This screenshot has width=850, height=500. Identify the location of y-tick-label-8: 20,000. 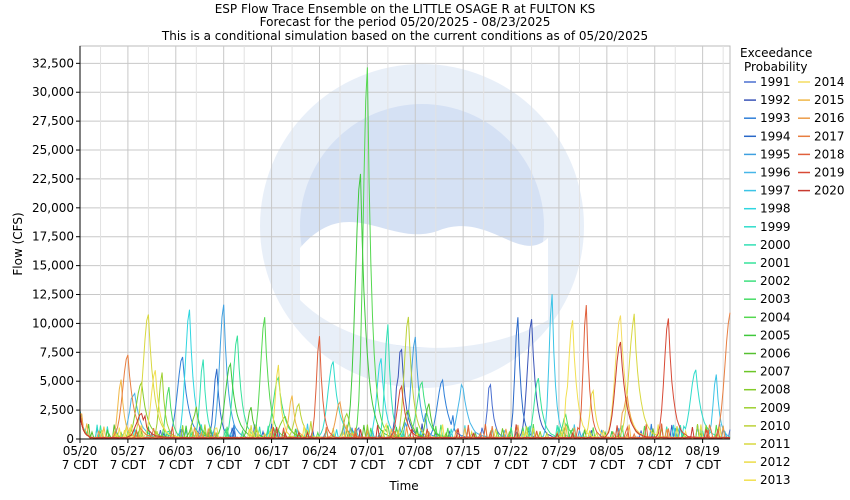
(53, 208).